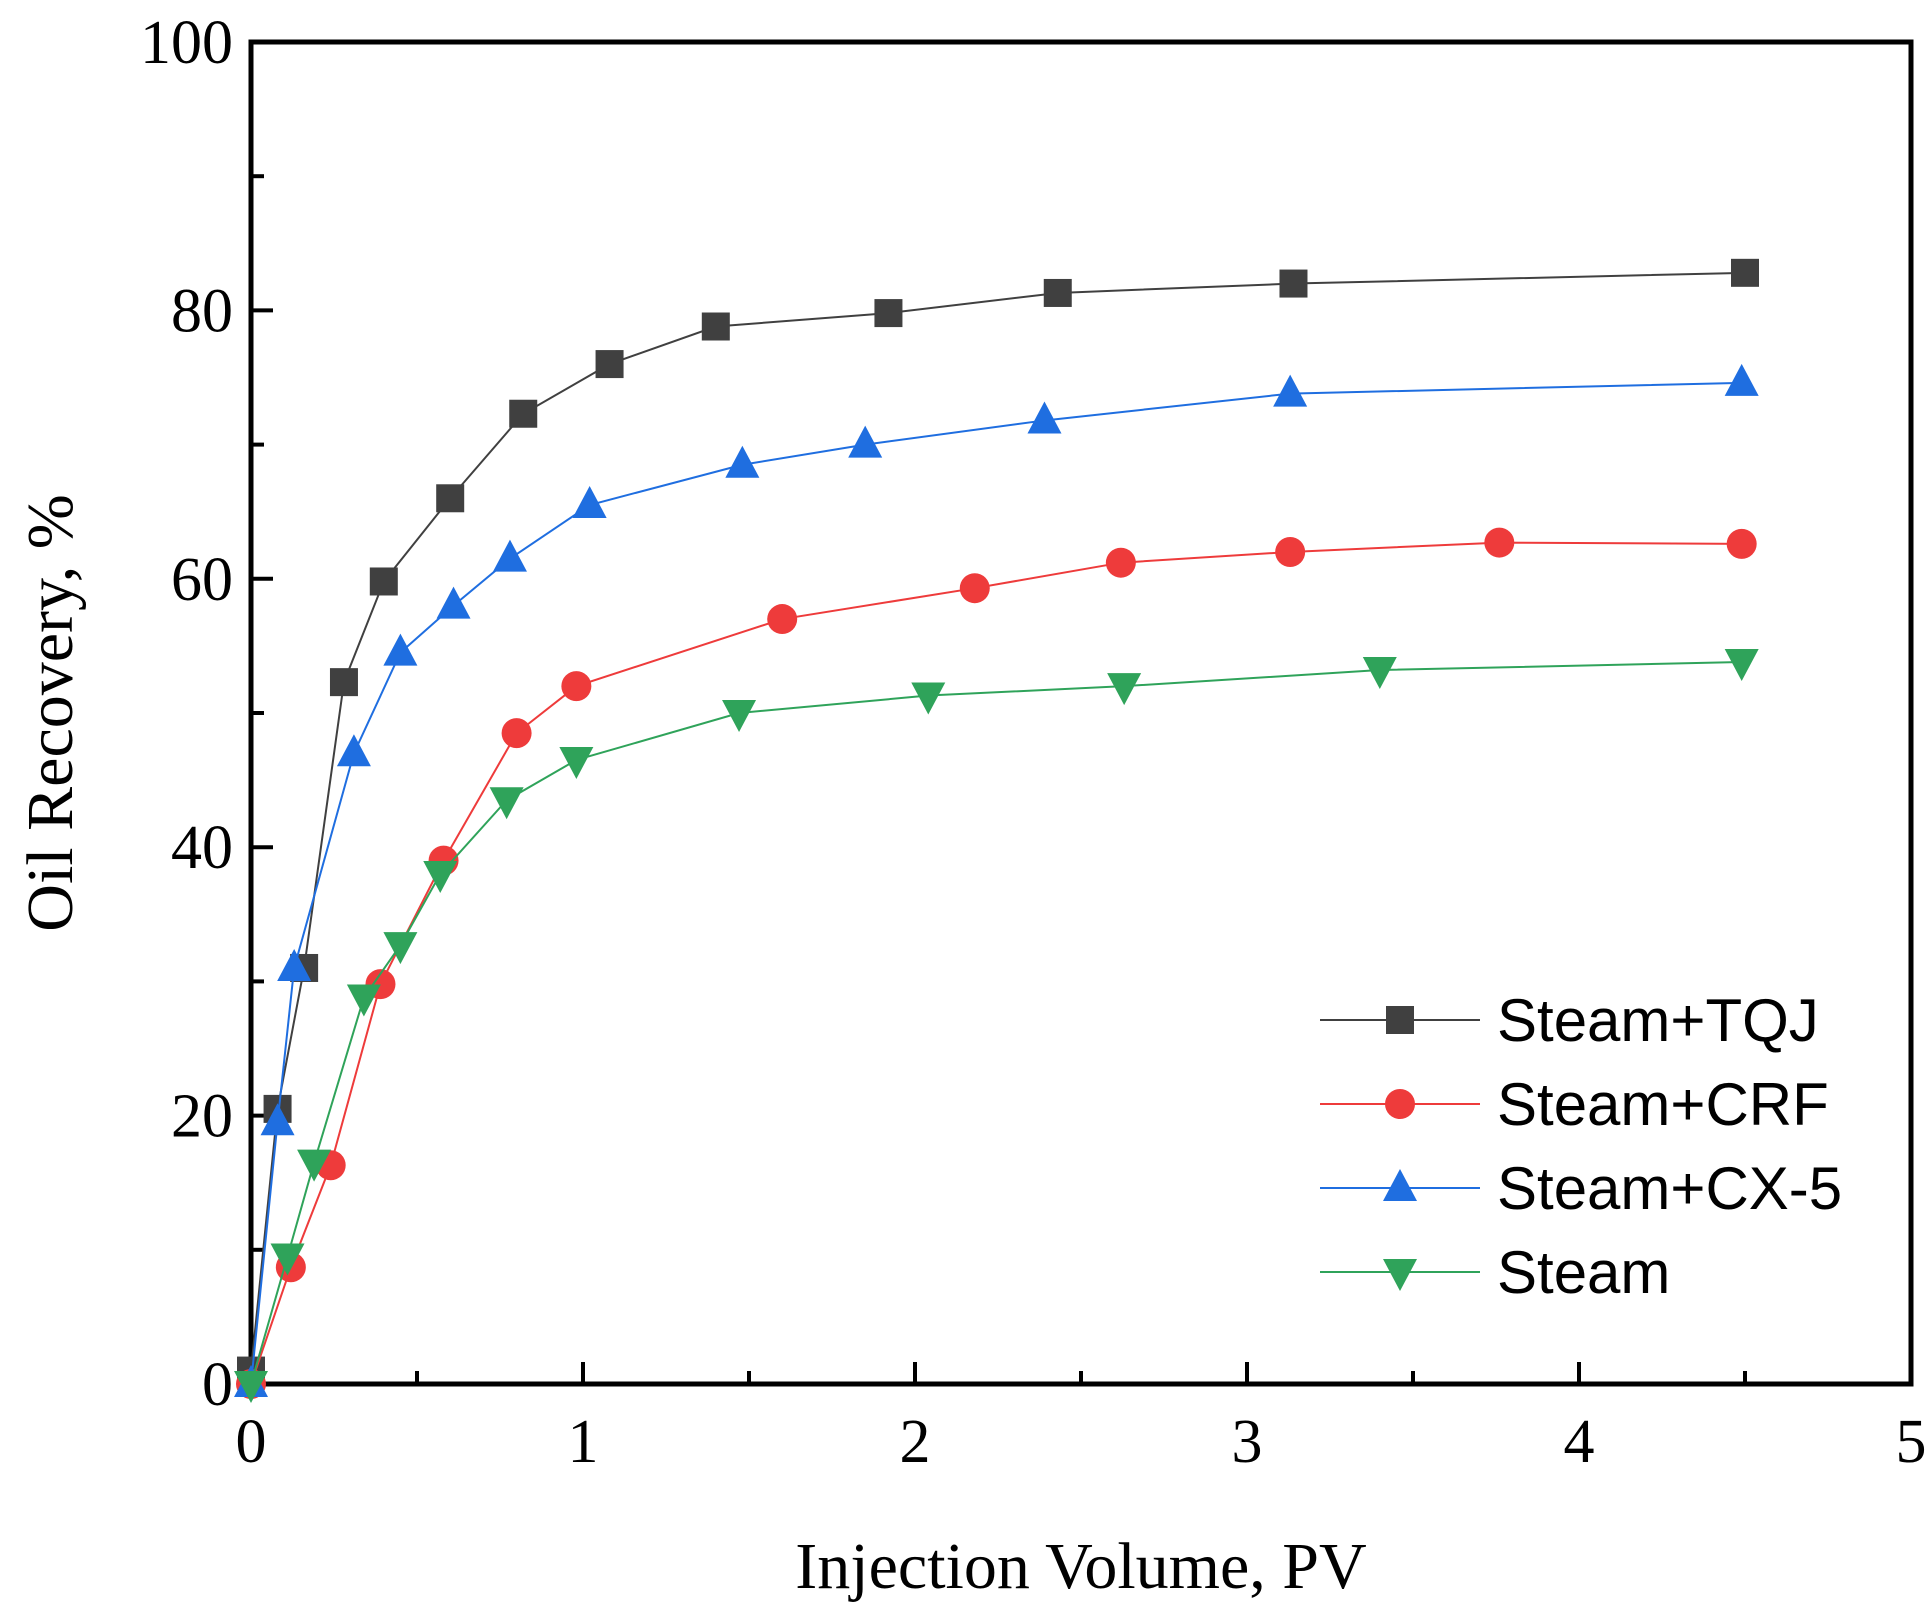 This screenshot has width=1931, height=1619. Describe the element at coordinates (251, 1442) in the screenshot. I see `x-tick-label: 0` at that location.